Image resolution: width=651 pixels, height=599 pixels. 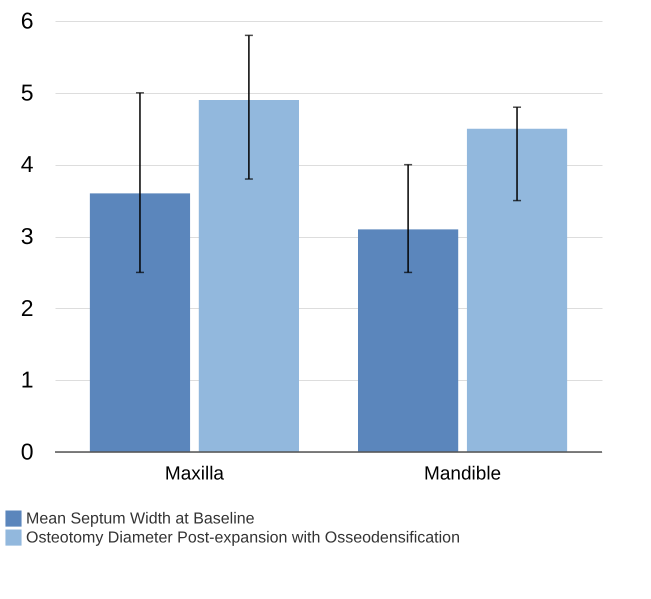 I want to click on y-tick-label: 0, so click(x=27, y=451).